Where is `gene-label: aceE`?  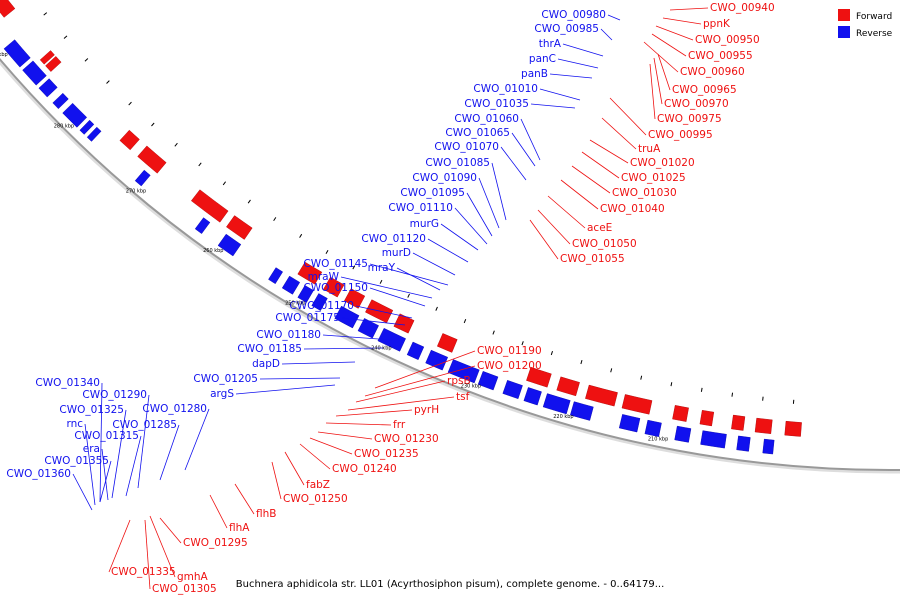 gene-label: aceE is located at coordinates (599, 228).